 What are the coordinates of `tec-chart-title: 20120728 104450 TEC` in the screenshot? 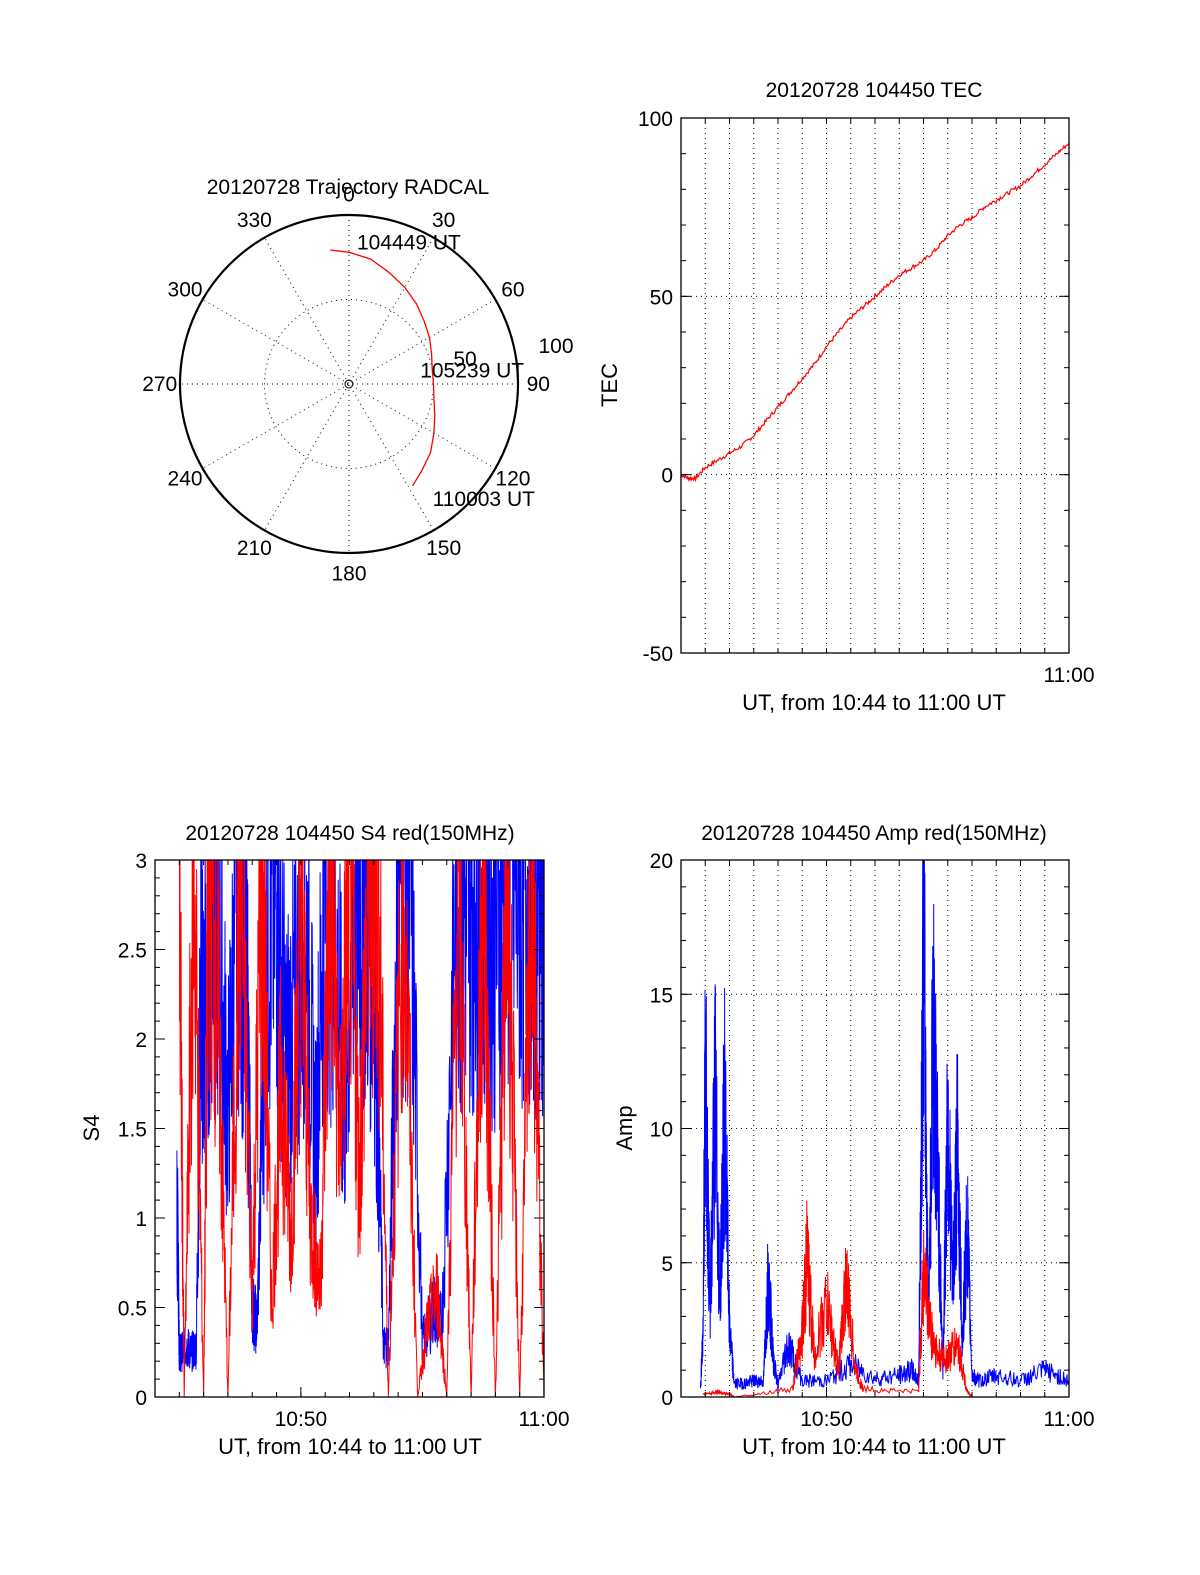 It's located at (874, 90).